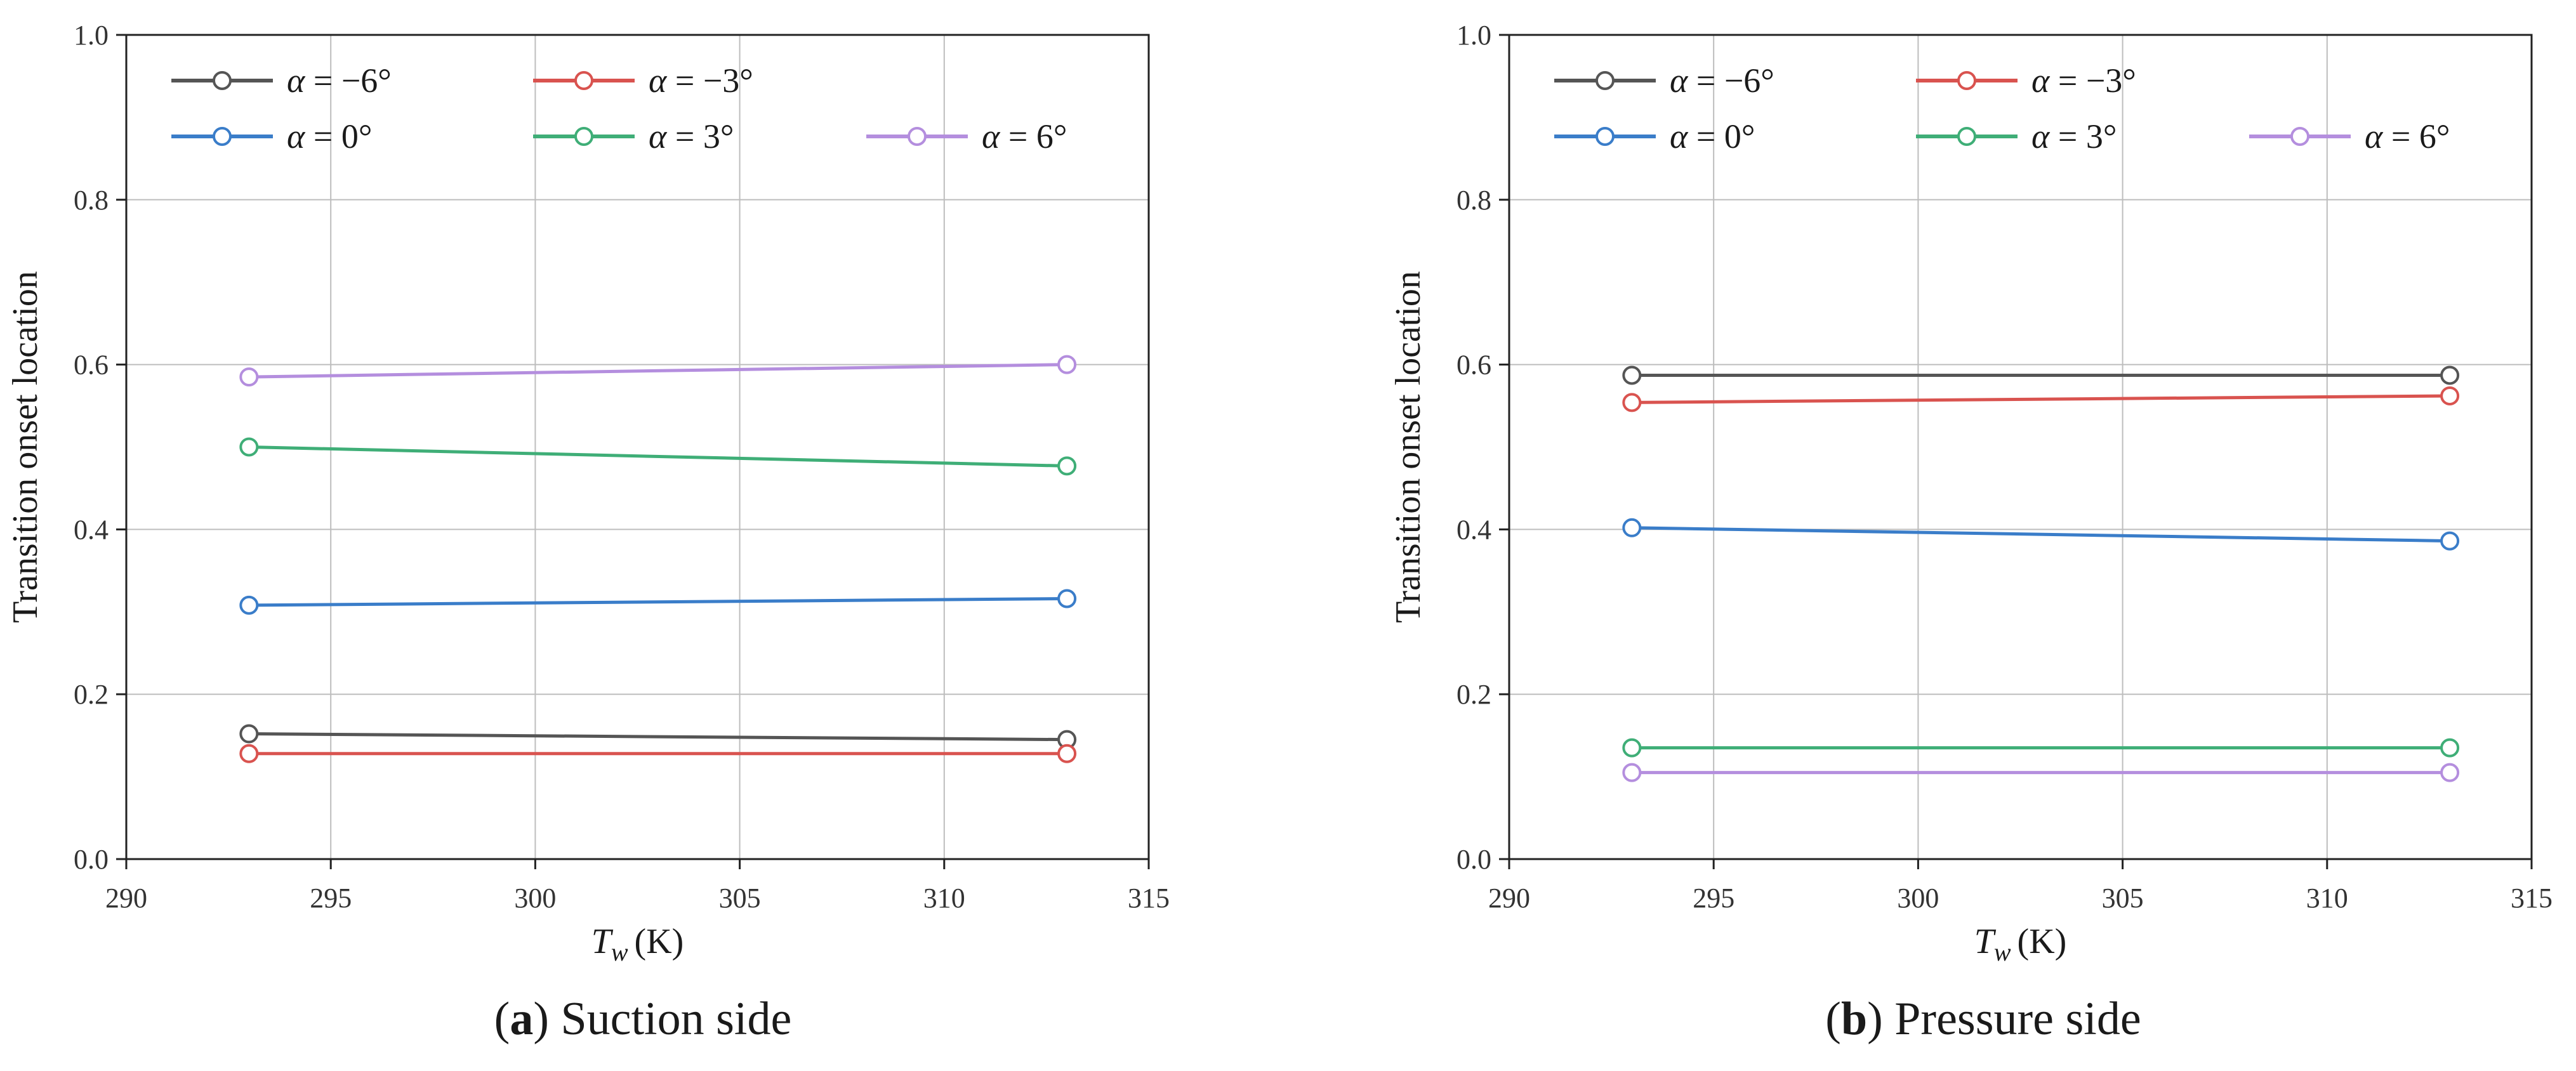 The height and width of the screenshot is (1071, 2576). I want to click on legend-label: α = 6°, so click(1024, 136).